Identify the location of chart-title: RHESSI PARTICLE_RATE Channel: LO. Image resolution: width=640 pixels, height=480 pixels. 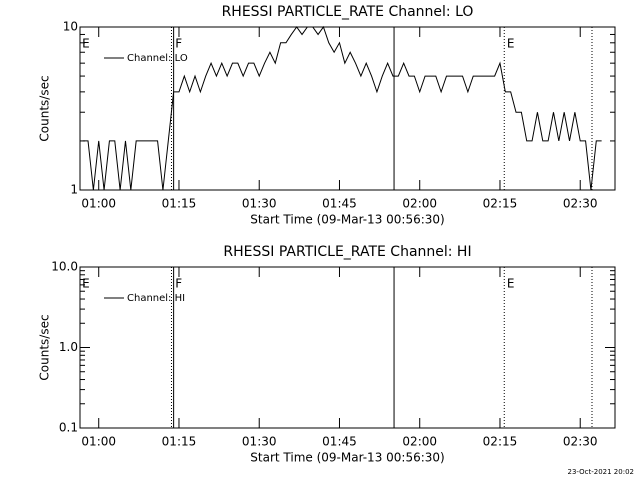
(348, 12).